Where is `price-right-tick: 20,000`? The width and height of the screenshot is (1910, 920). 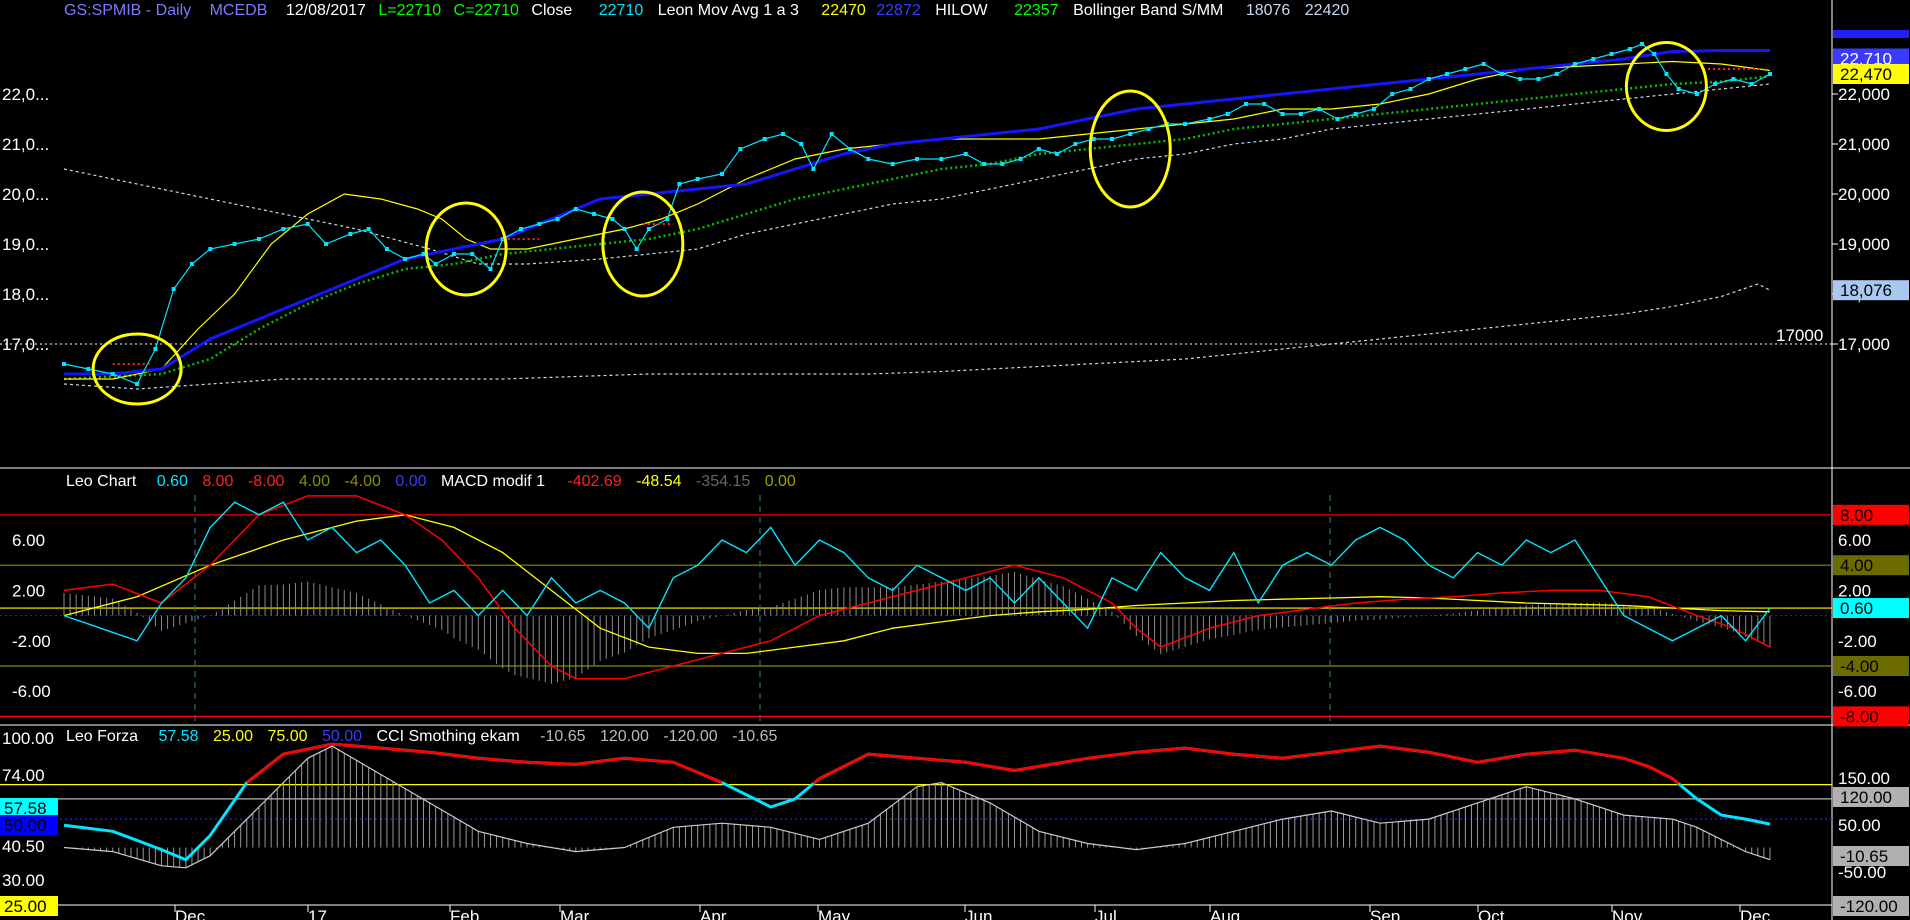 price-right-tick: 20,000 is located at coordinates (1864, 194).